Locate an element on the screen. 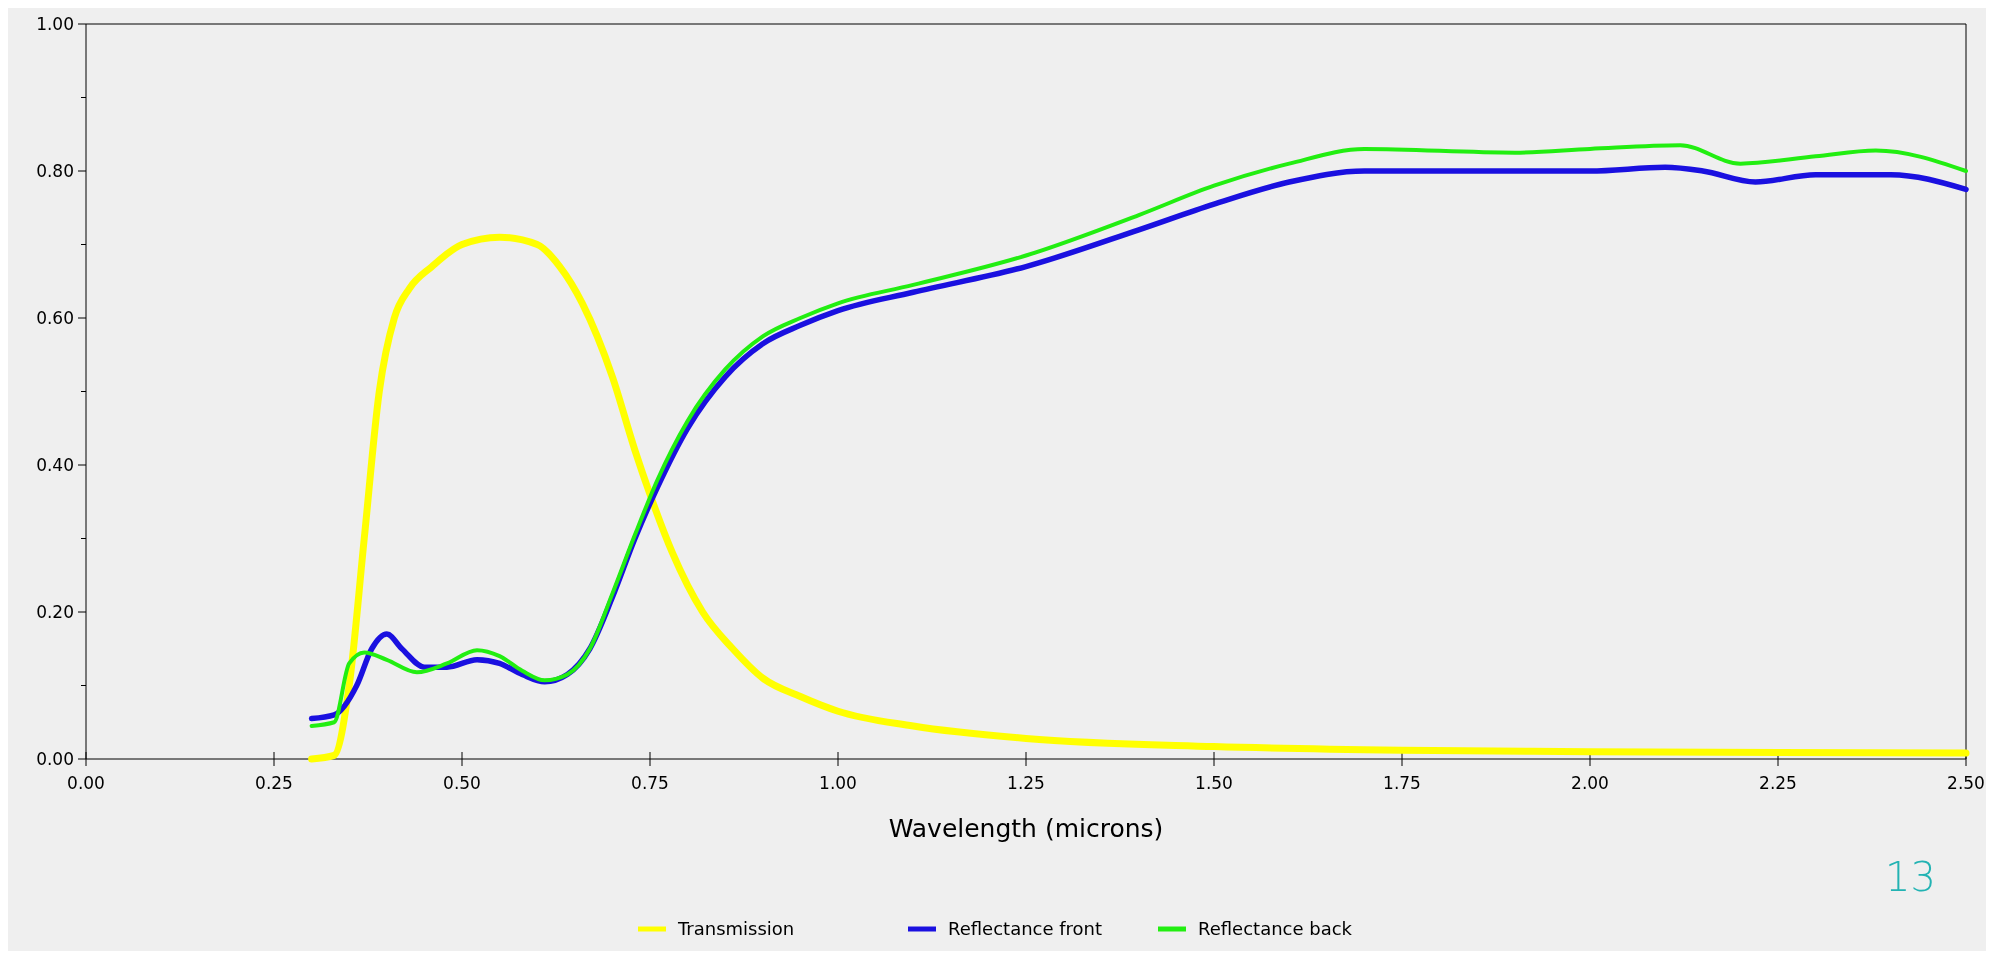 The image size is (1994, 959). y-tick-label: 1.00 is located at coordinates (55, 23).